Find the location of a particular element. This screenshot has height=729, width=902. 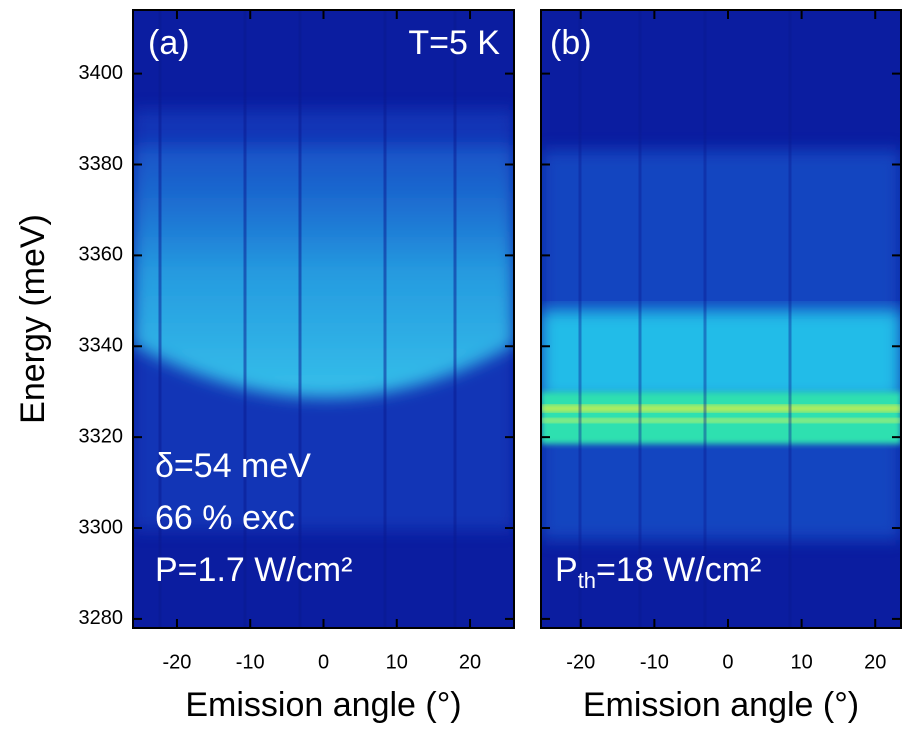

annotation: 66 % exc is located at coordinates (225, 518).